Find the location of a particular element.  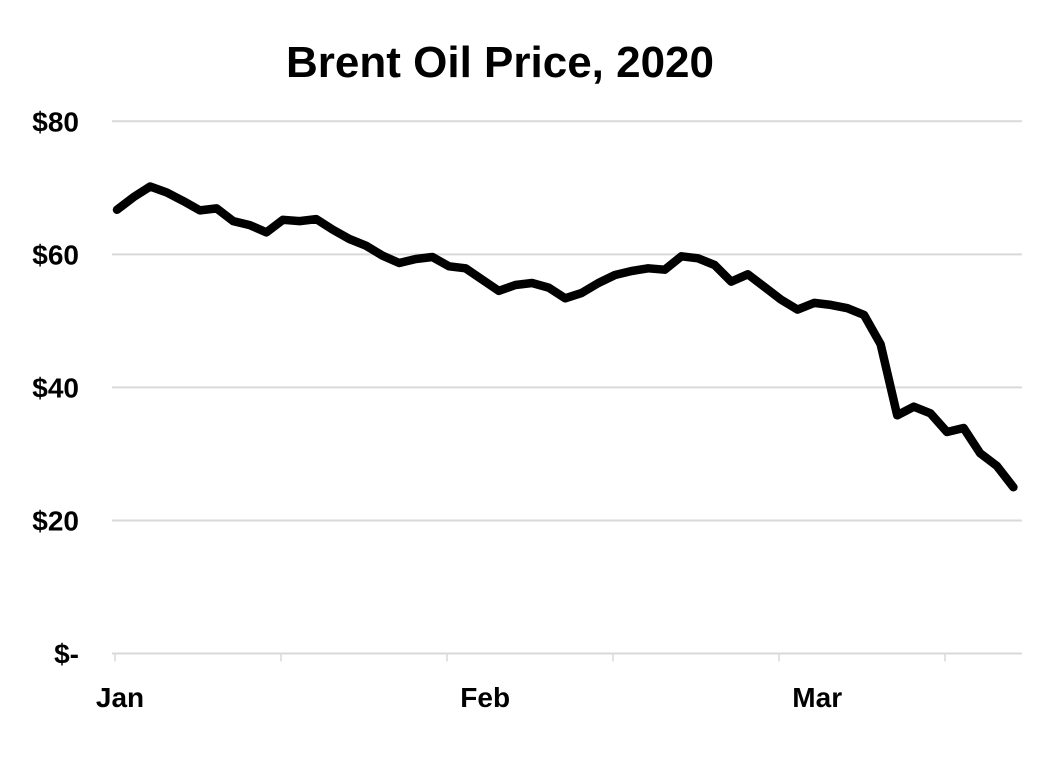

y-axis-label: $40 is located at coordinates (55, 387).